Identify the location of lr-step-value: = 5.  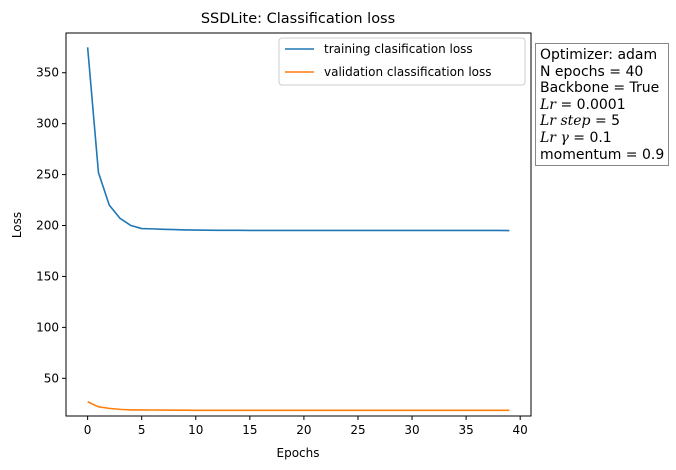
(605, 121).